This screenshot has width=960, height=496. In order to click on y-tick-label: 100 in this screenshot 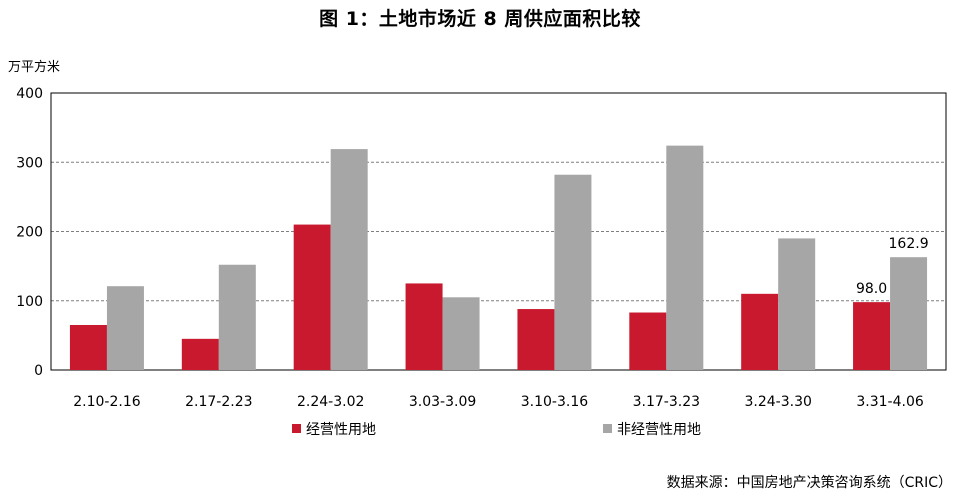, I will do `click(29, 302)`.